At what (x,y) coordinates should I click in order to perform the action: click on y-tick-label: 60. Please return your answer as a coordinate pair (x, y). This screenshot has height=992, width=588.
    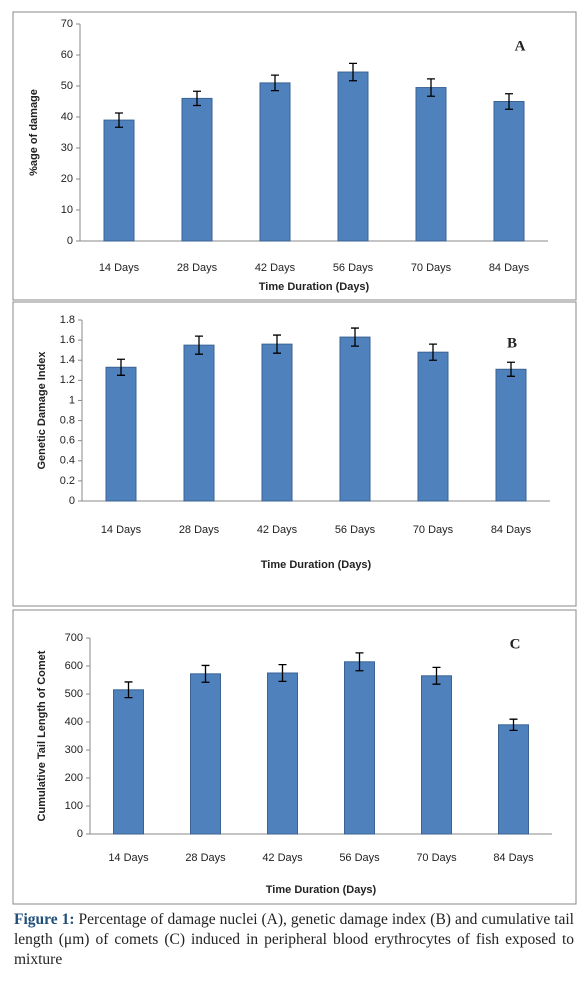
    Looking at the image, I should click on (67, 55).